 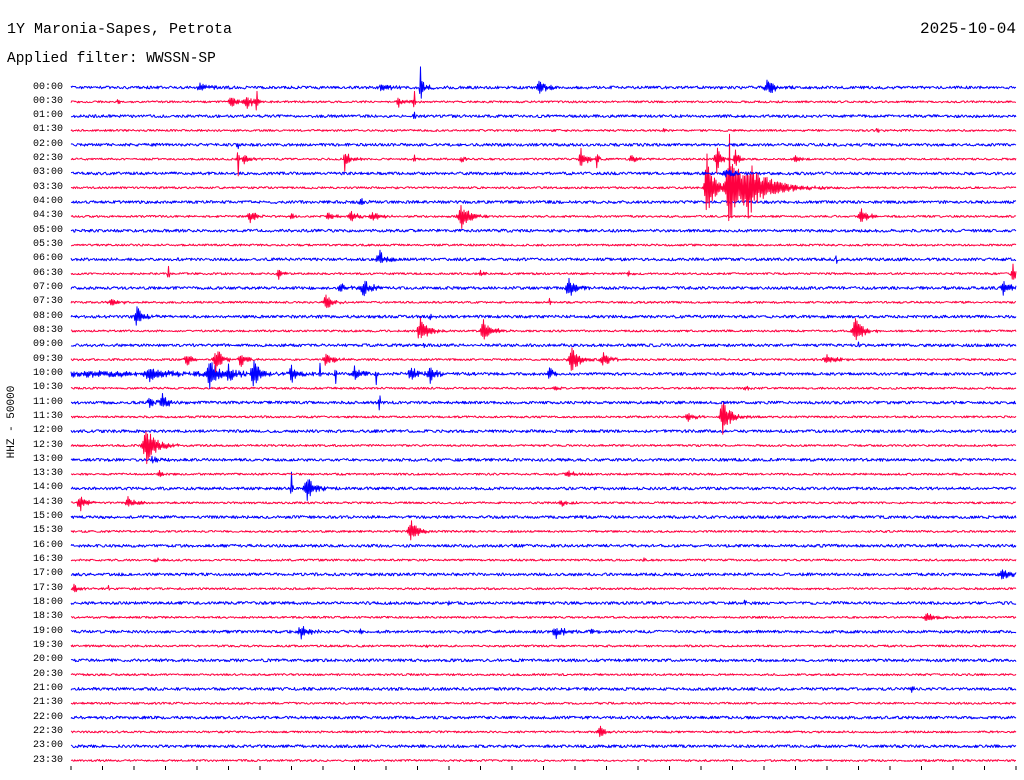 I want to click on row-label-20-00: 20:00, so click(x=47, y=660).